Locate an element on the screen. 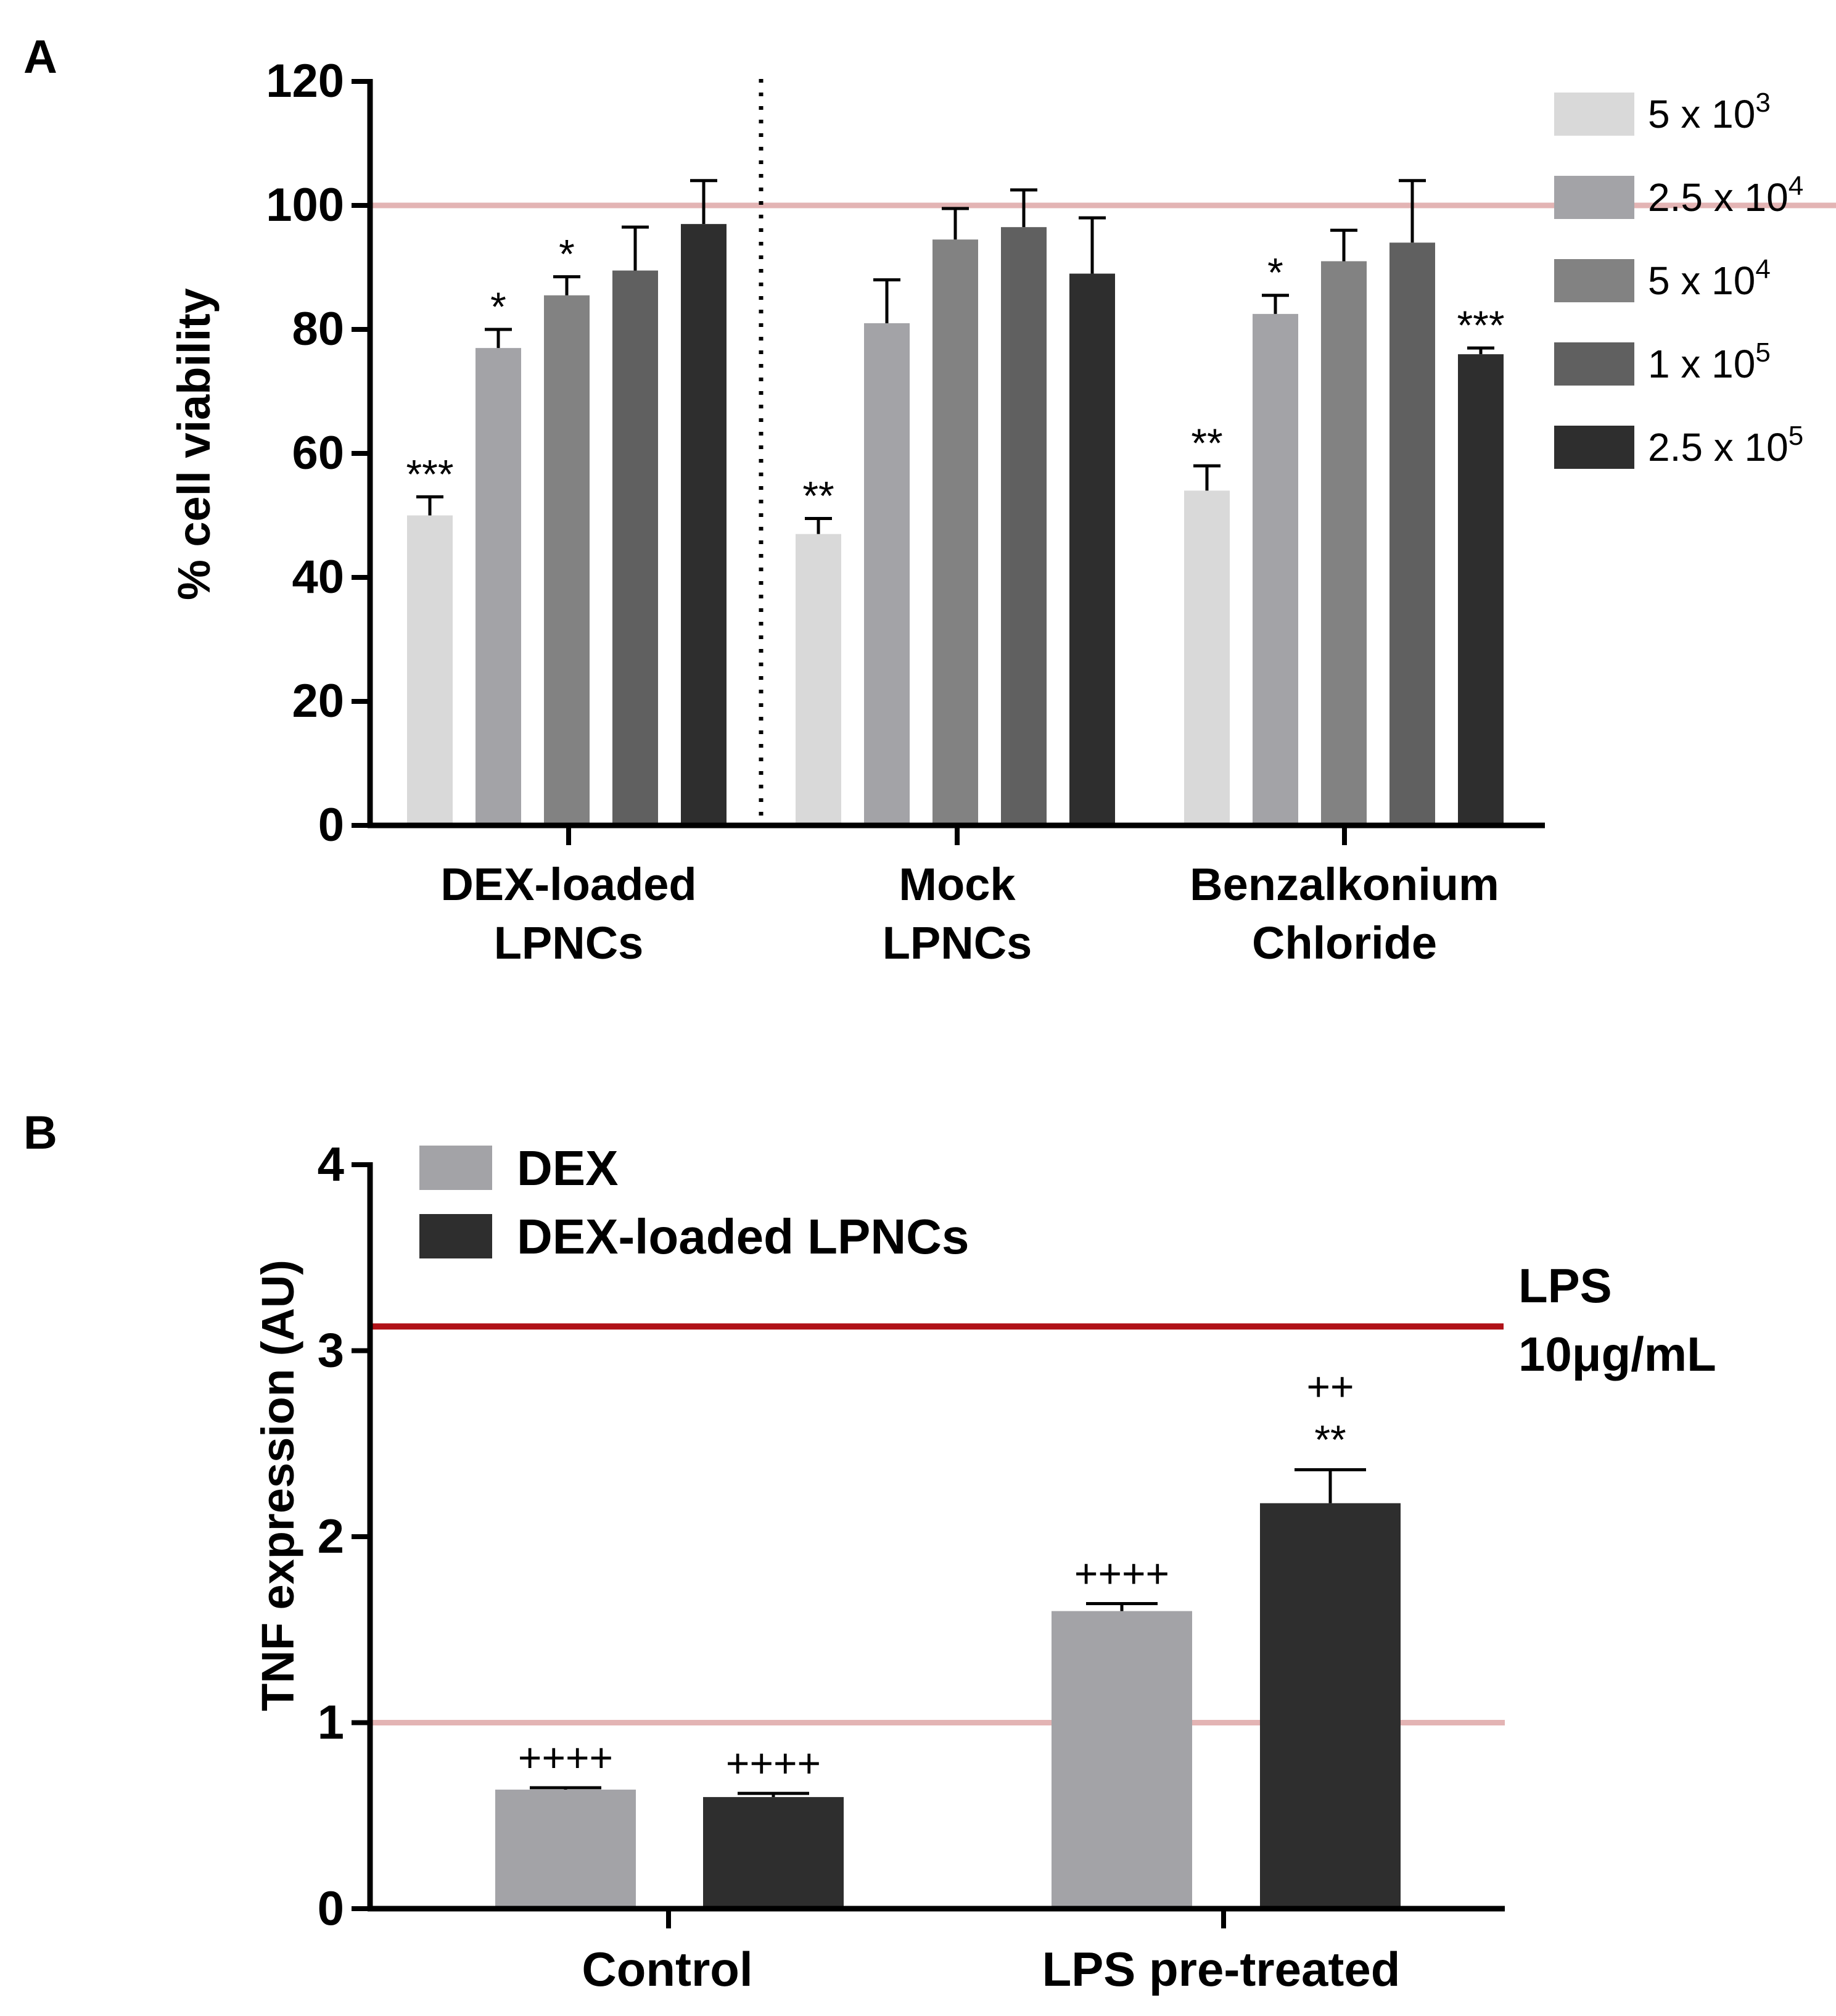  legend-label: 5 x 10⁴ is located at coordinates (1709, 278).